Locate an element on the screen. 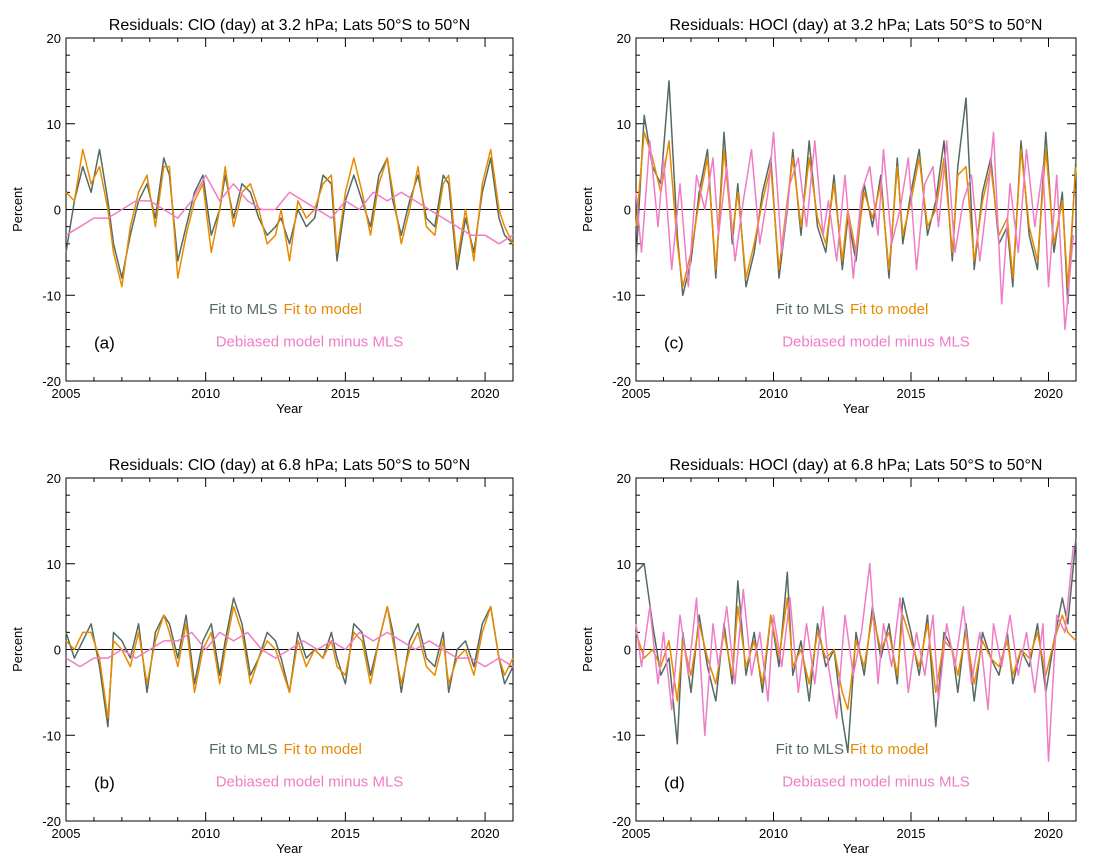 The width and height of the screenshot is (1097, 863). panel-label: (b) is located at coordinates (104, 783).